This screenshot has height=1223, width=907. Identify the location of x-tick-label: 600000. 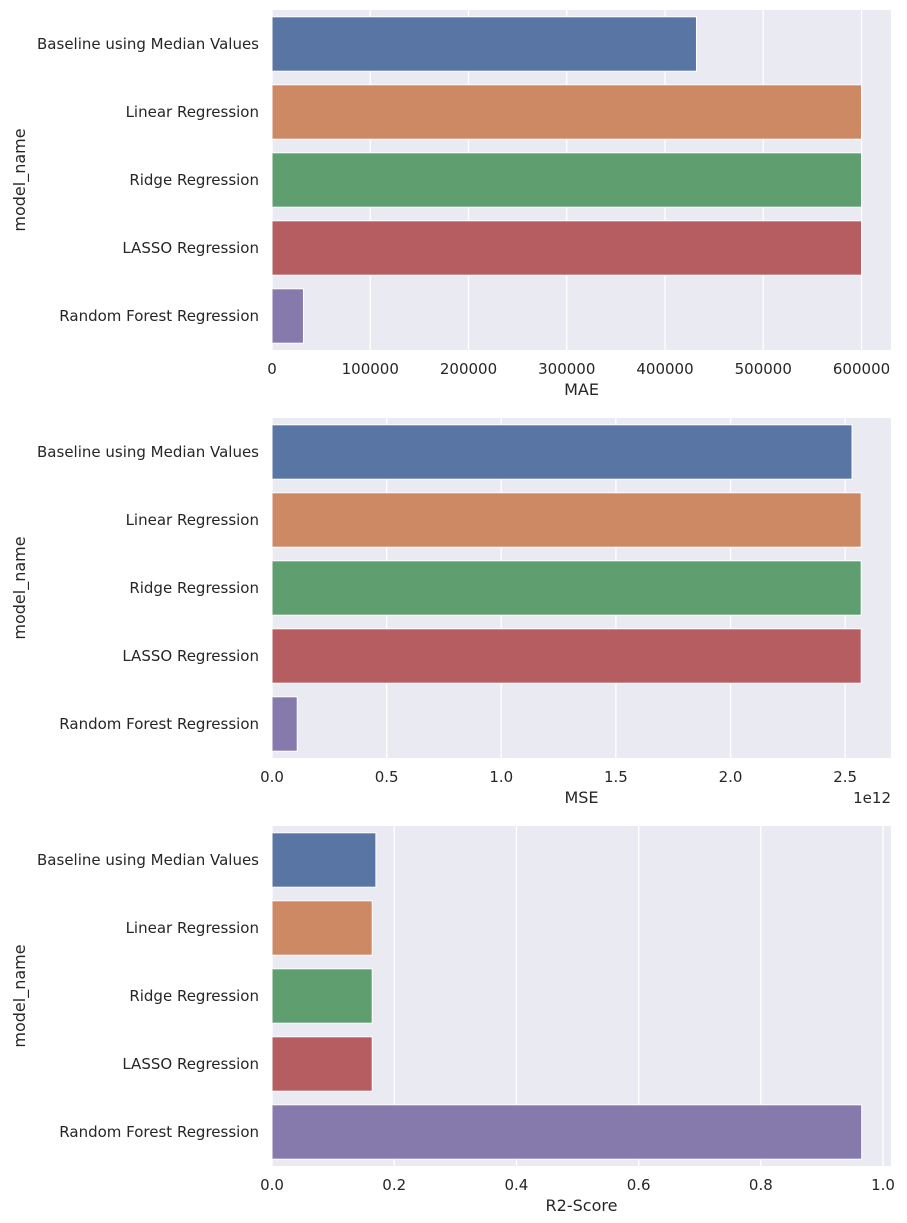
(861, 369).